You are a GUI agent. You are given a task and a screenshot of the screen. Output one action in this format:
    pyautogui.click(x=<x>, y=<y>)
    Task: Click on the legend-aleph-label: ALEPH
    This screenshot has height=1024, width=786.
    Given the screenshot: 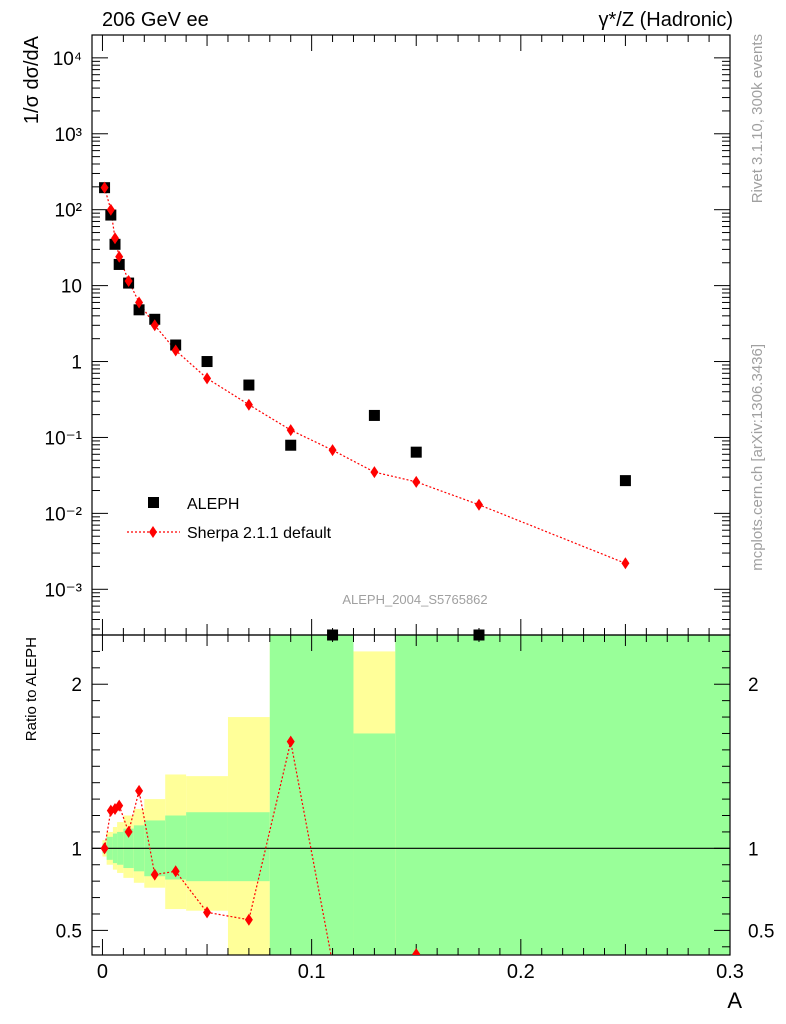 What is the action you would take?
    pyautogui.click(x=213, y=504)
    